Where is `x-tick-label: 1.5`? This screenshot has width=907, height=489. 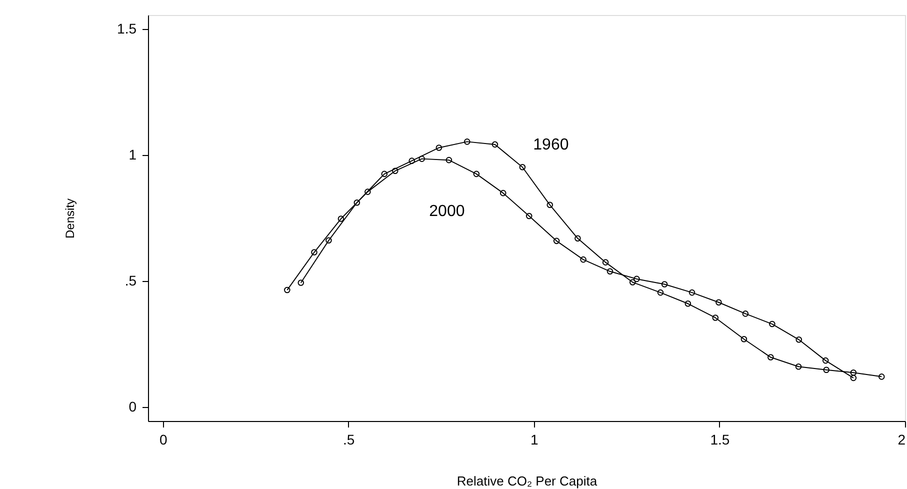
x-tick-label: 1.5 is located at coordinates (720, 440).